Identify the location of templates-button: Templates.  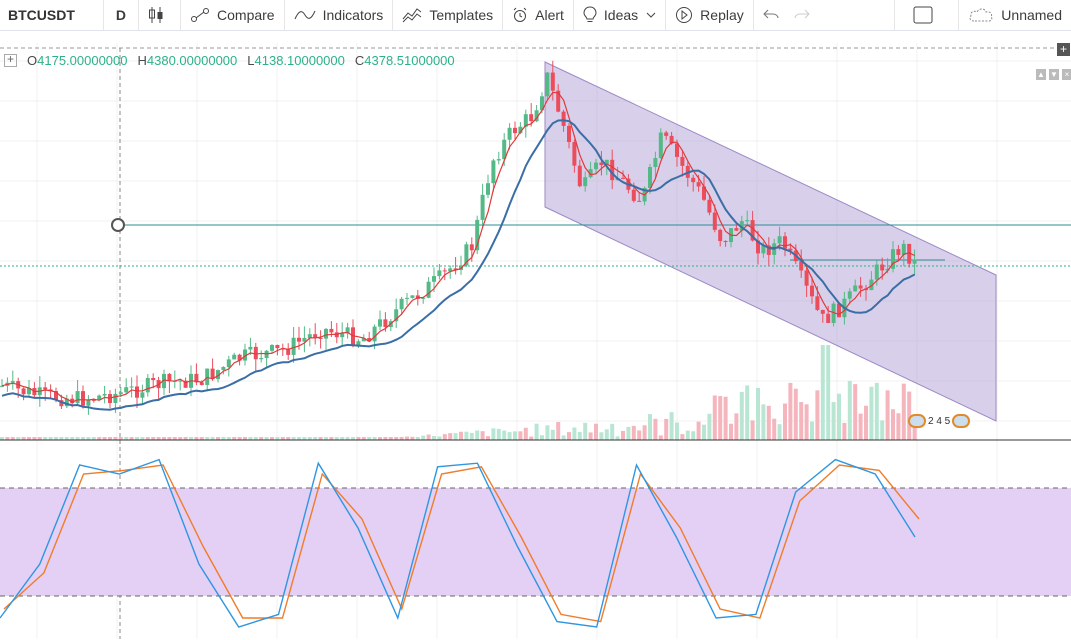
(447, 15).